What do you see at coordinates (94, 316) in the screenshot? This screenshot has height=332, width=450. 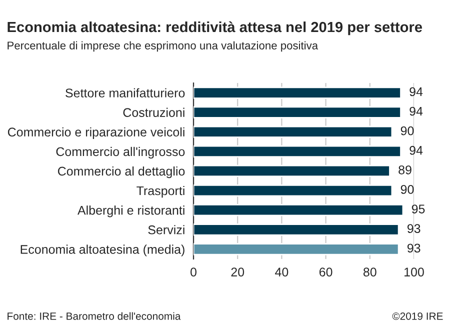 I see `source-note: Fonte: IRE - Barometro dell'economia` at bounding box center [94, 316].